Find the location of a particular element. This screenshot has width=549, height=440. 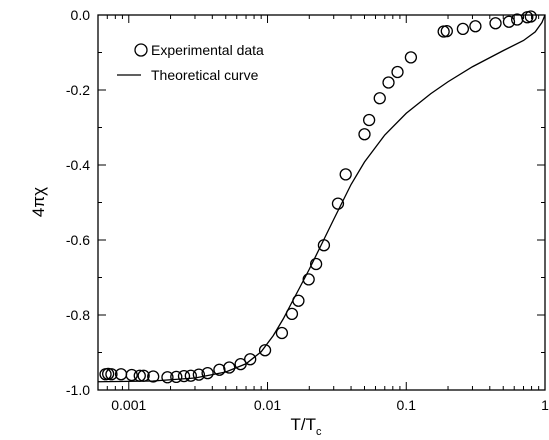

x-tick-label: 1 is located at coordinates (545, 405).